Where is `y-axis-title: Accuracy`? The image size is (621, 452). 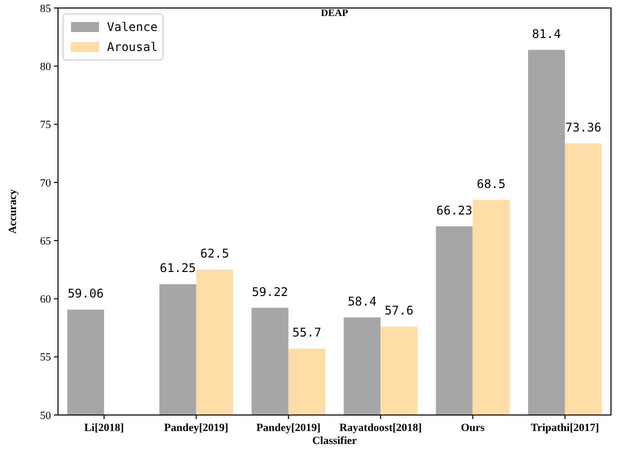
y-axis-title: Accuracy is located at coordinates (13, 211).